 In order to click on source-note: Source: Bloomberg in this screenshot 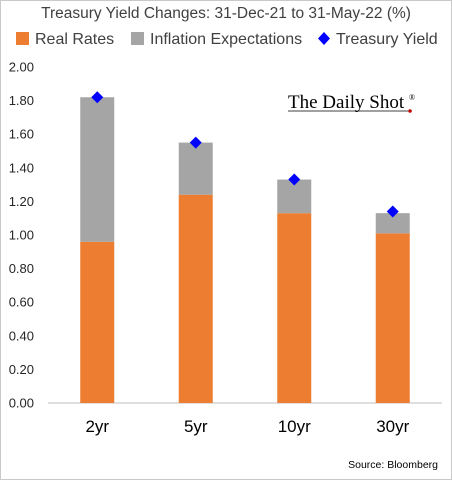, I will do `click(393, 465)`.